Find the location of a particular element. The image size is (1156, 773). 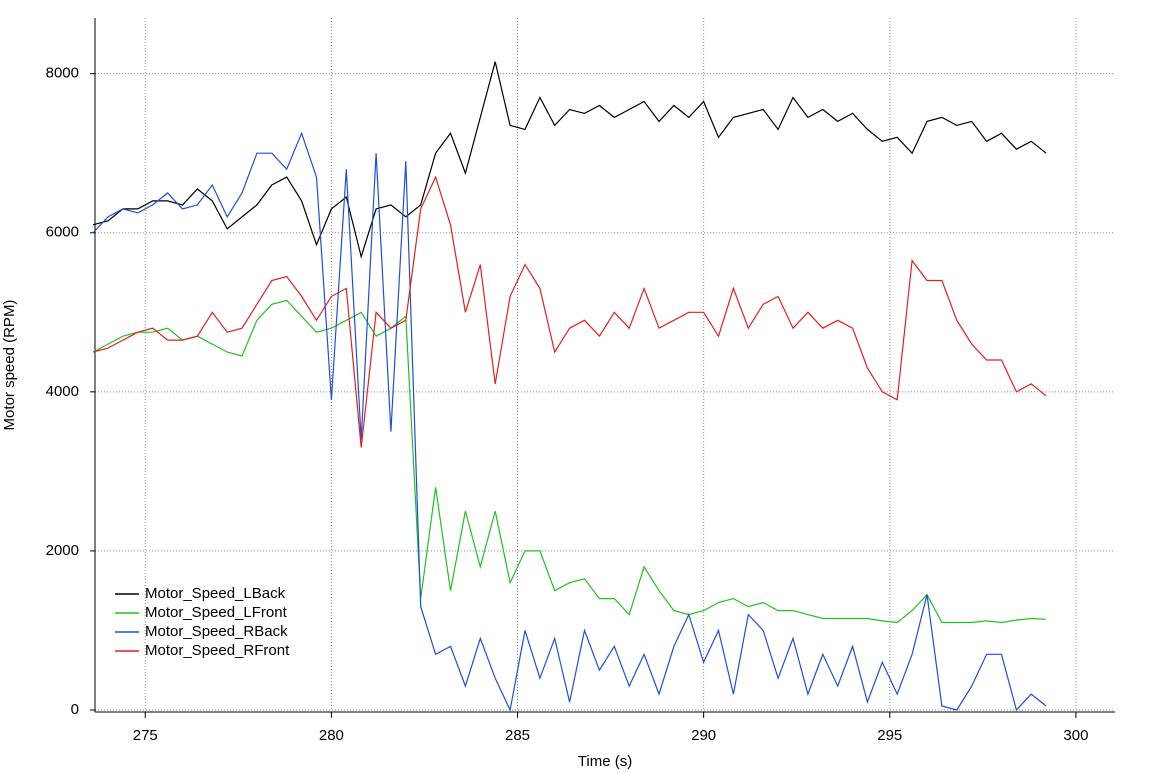

x-axis-label: Time (s) is located at coordinates (605, 761).